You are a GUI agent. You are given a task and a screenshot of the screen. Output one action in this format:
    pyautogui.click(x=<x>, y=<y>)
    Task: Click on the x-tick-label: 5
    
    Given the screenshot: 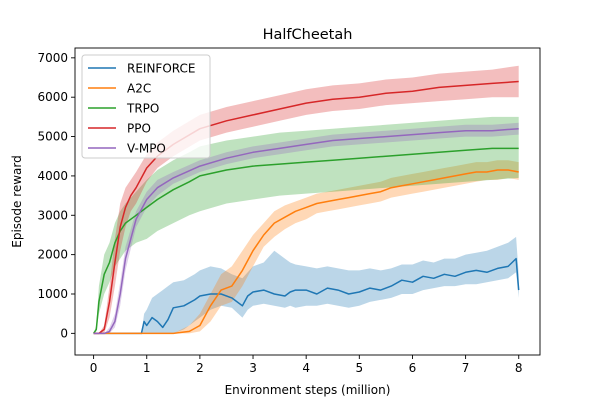 What is the action you would take?
    pyautogui.click(x=359, y=368)
    